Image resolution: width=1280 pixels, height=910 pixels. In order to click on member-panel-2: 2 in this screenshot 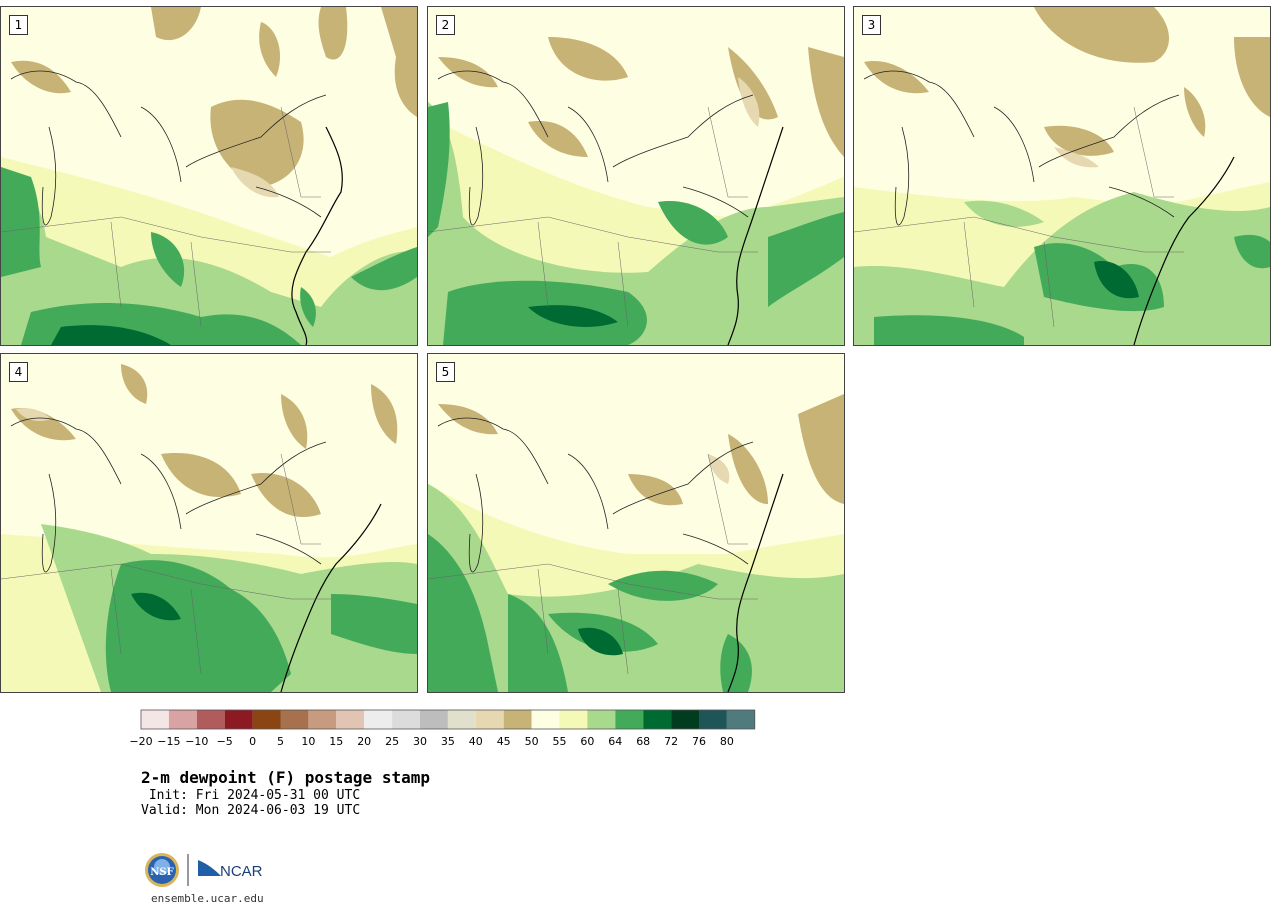, I will do `click(636, 176)`.